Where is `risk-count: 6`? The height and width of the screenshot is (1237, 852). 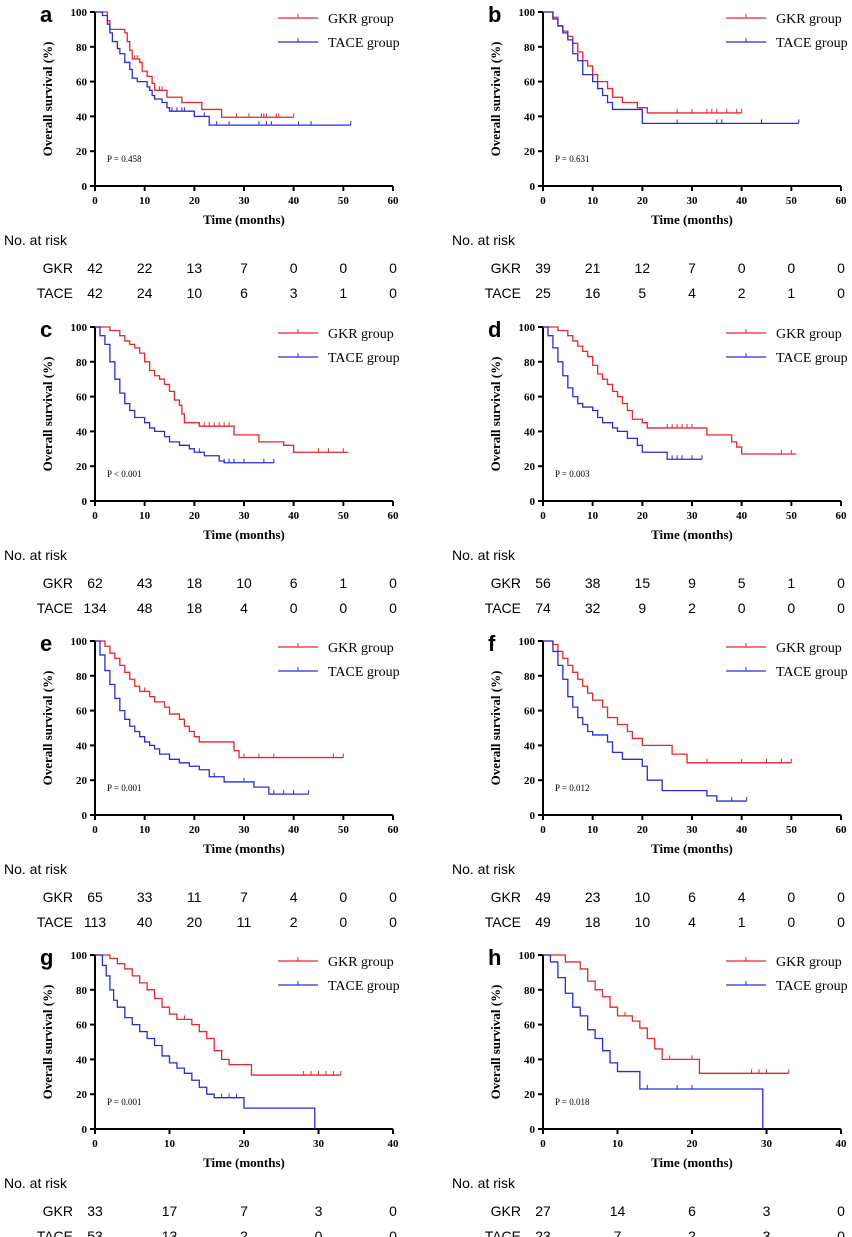 risk-count: 6 is located at coordinates (692, 897).